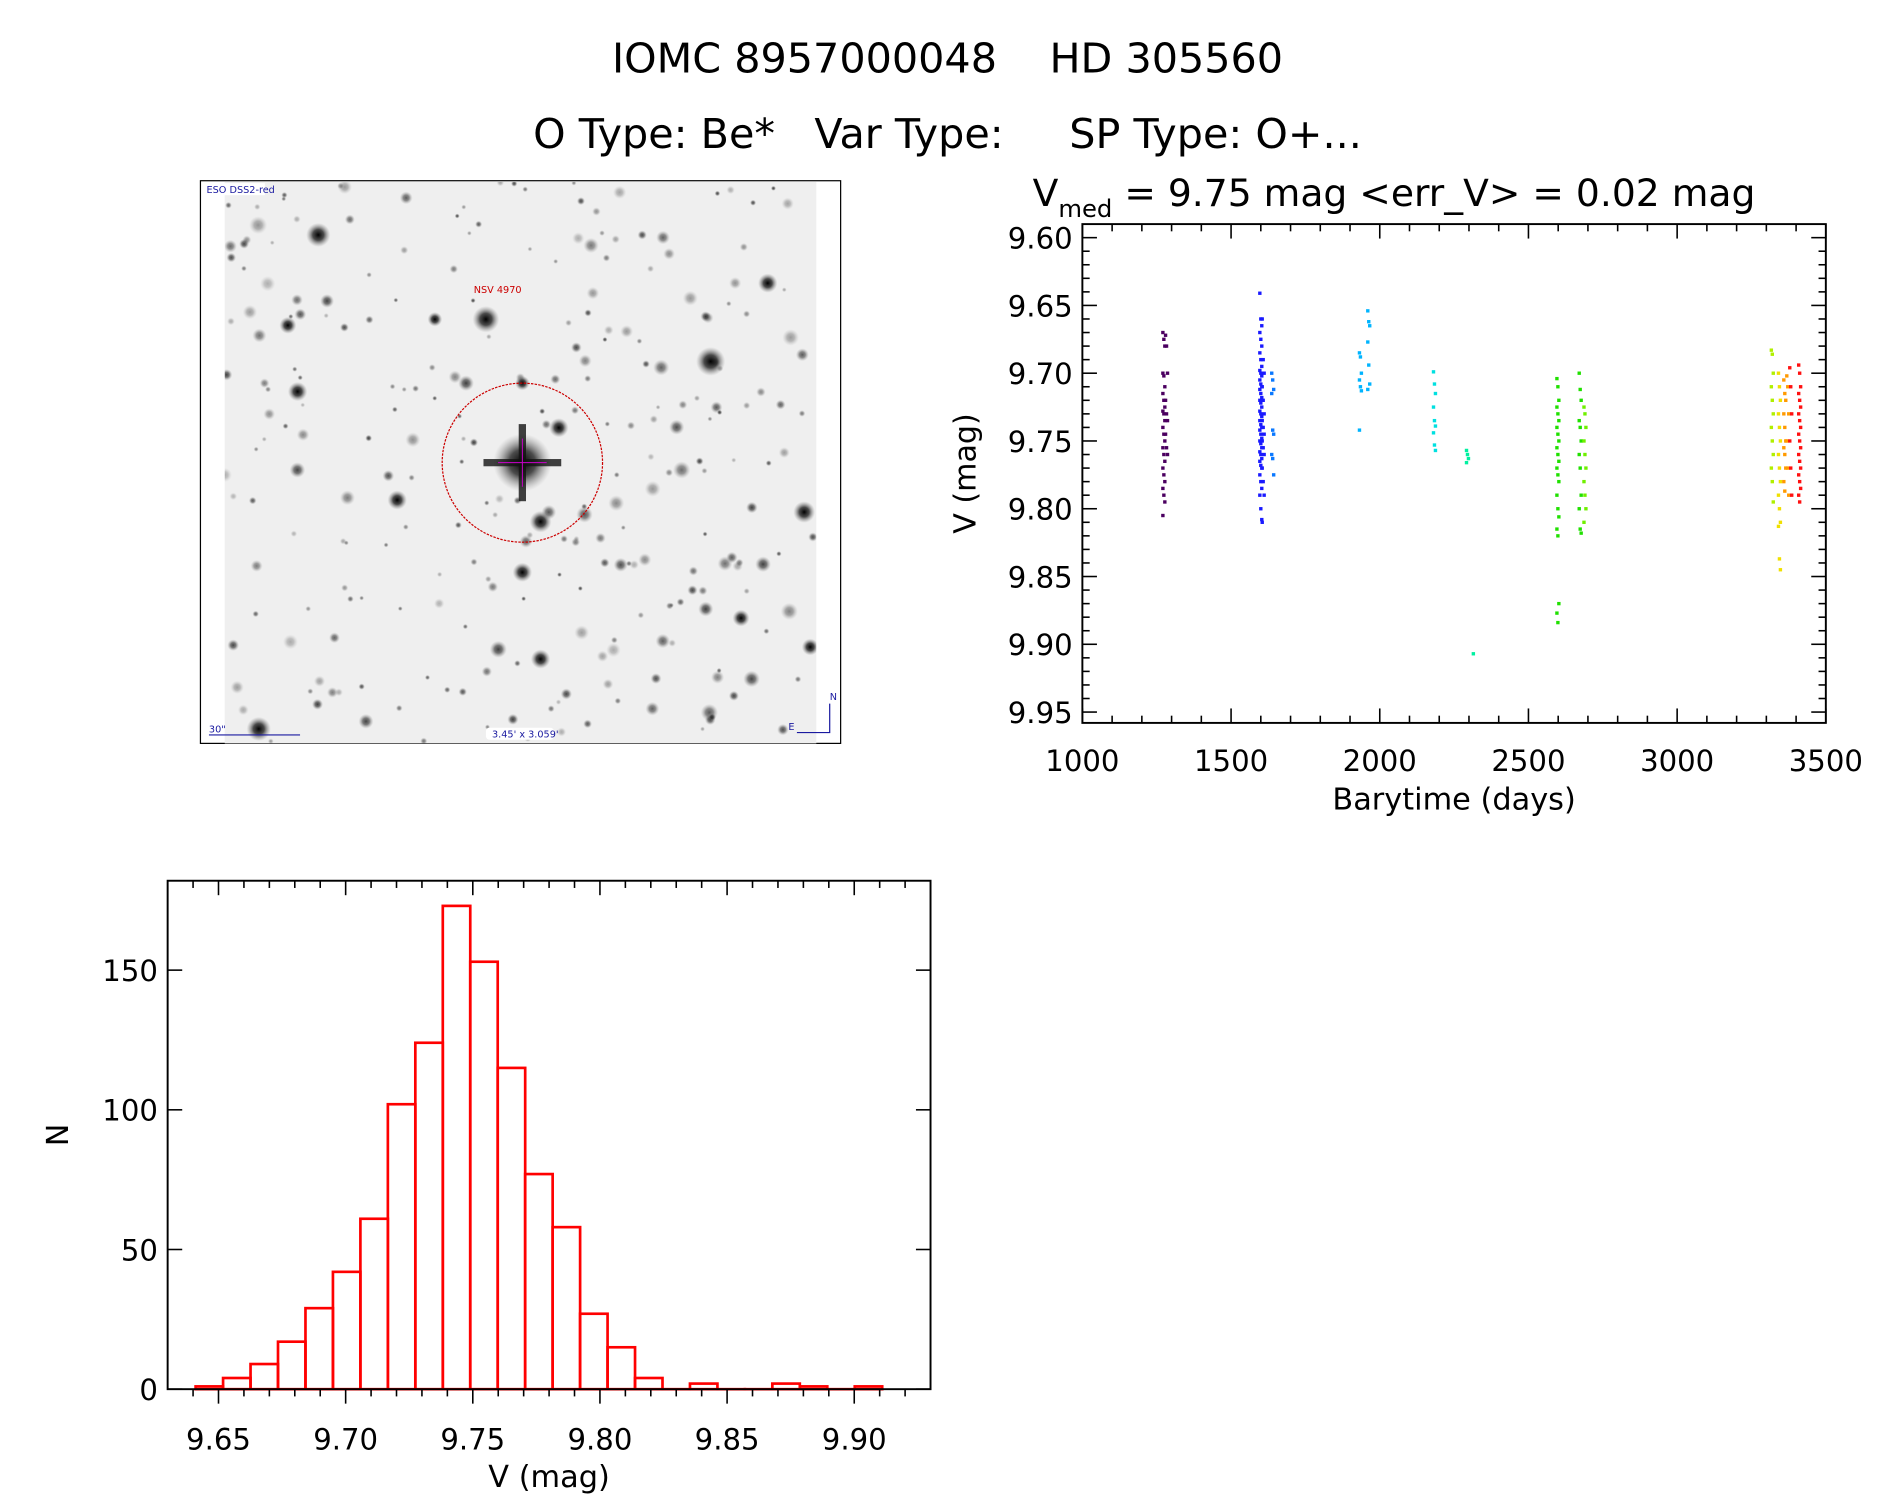 The height and width of the screenshot is (1494, 1889). What do you see at coordinates (522, 462) in the screenshot?
I see `target-circle` at bounding box center [522, 462].